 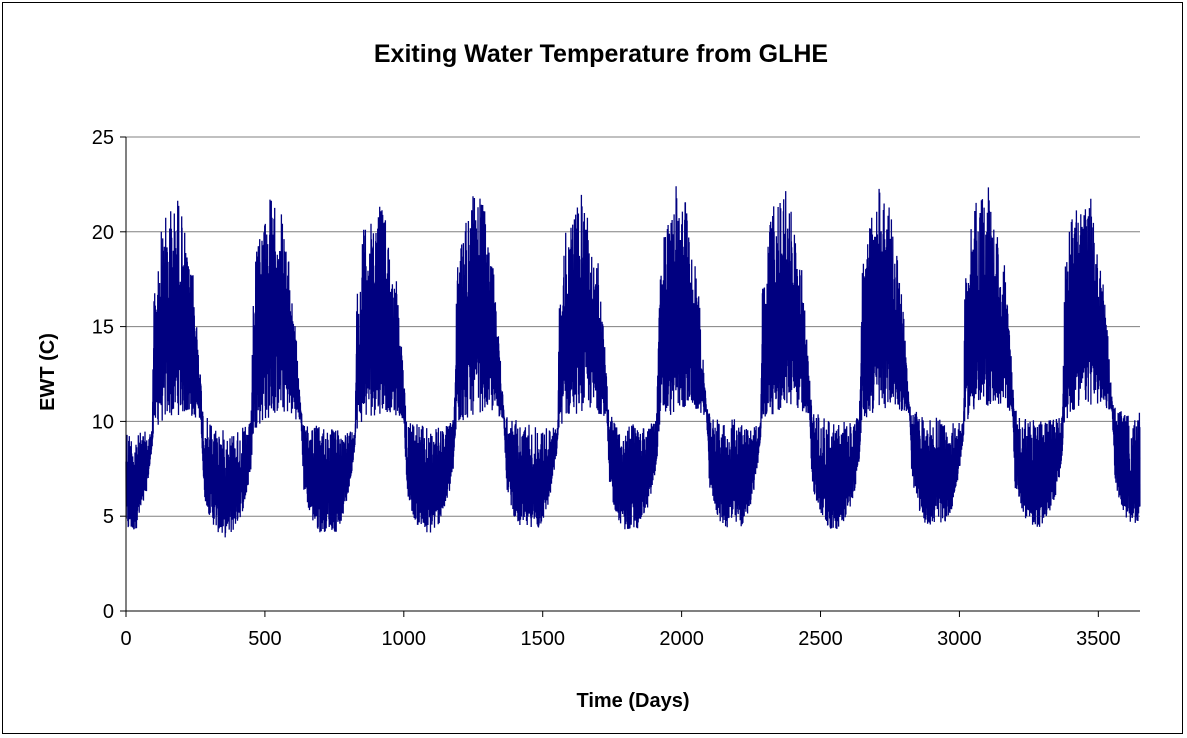 I want to click on x-axis-title: Time (Days), so click(x=632, y=701).